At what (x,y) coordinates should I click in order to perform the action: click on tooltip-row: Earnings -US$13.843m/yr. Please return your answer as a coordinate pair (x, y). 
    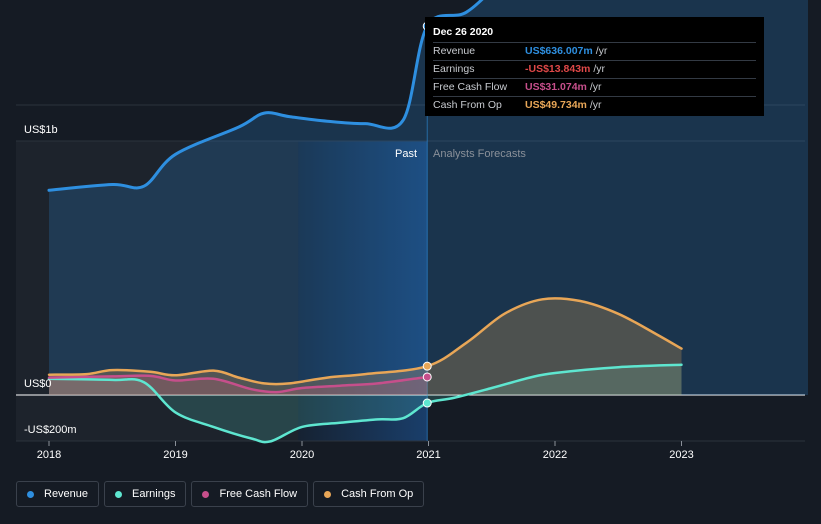
    Looking at the image, I should click on (594, 69).